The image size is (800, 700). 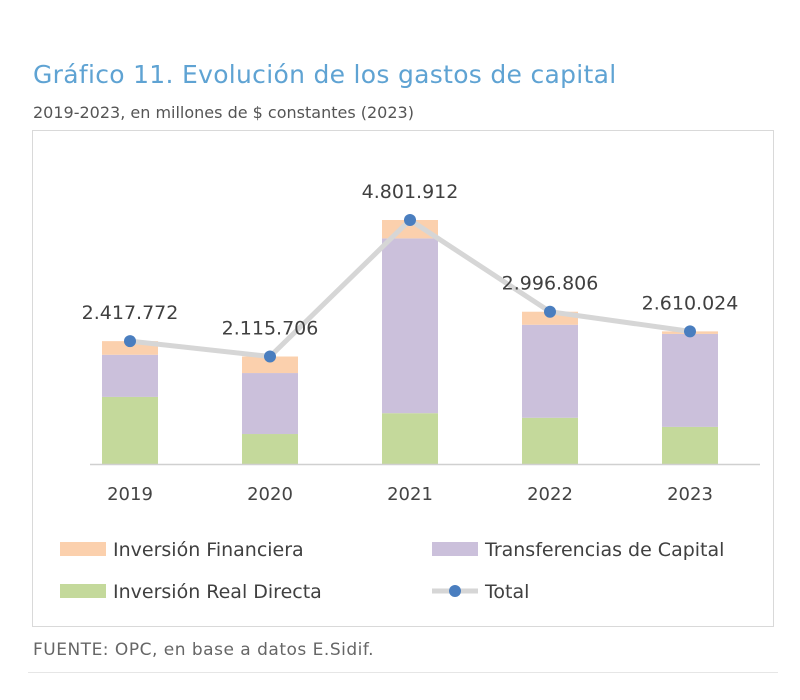 I want to click on bar-2020-transferencias-de-capital, so click(x=270, y=404).